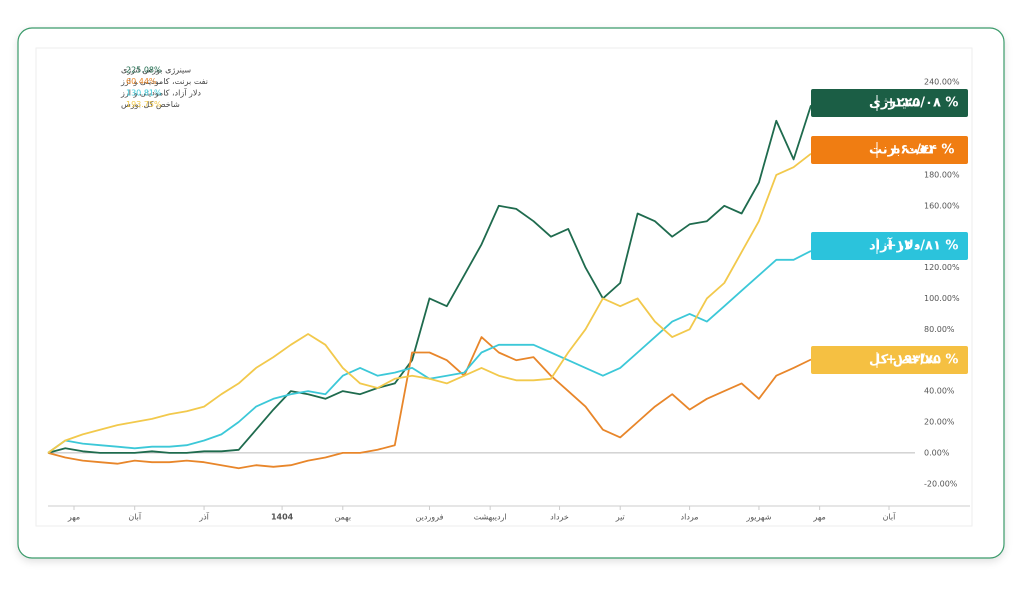 The image size is (1024, 591). I want to click on badge-name: دلار آزاد, so click(895, 245).